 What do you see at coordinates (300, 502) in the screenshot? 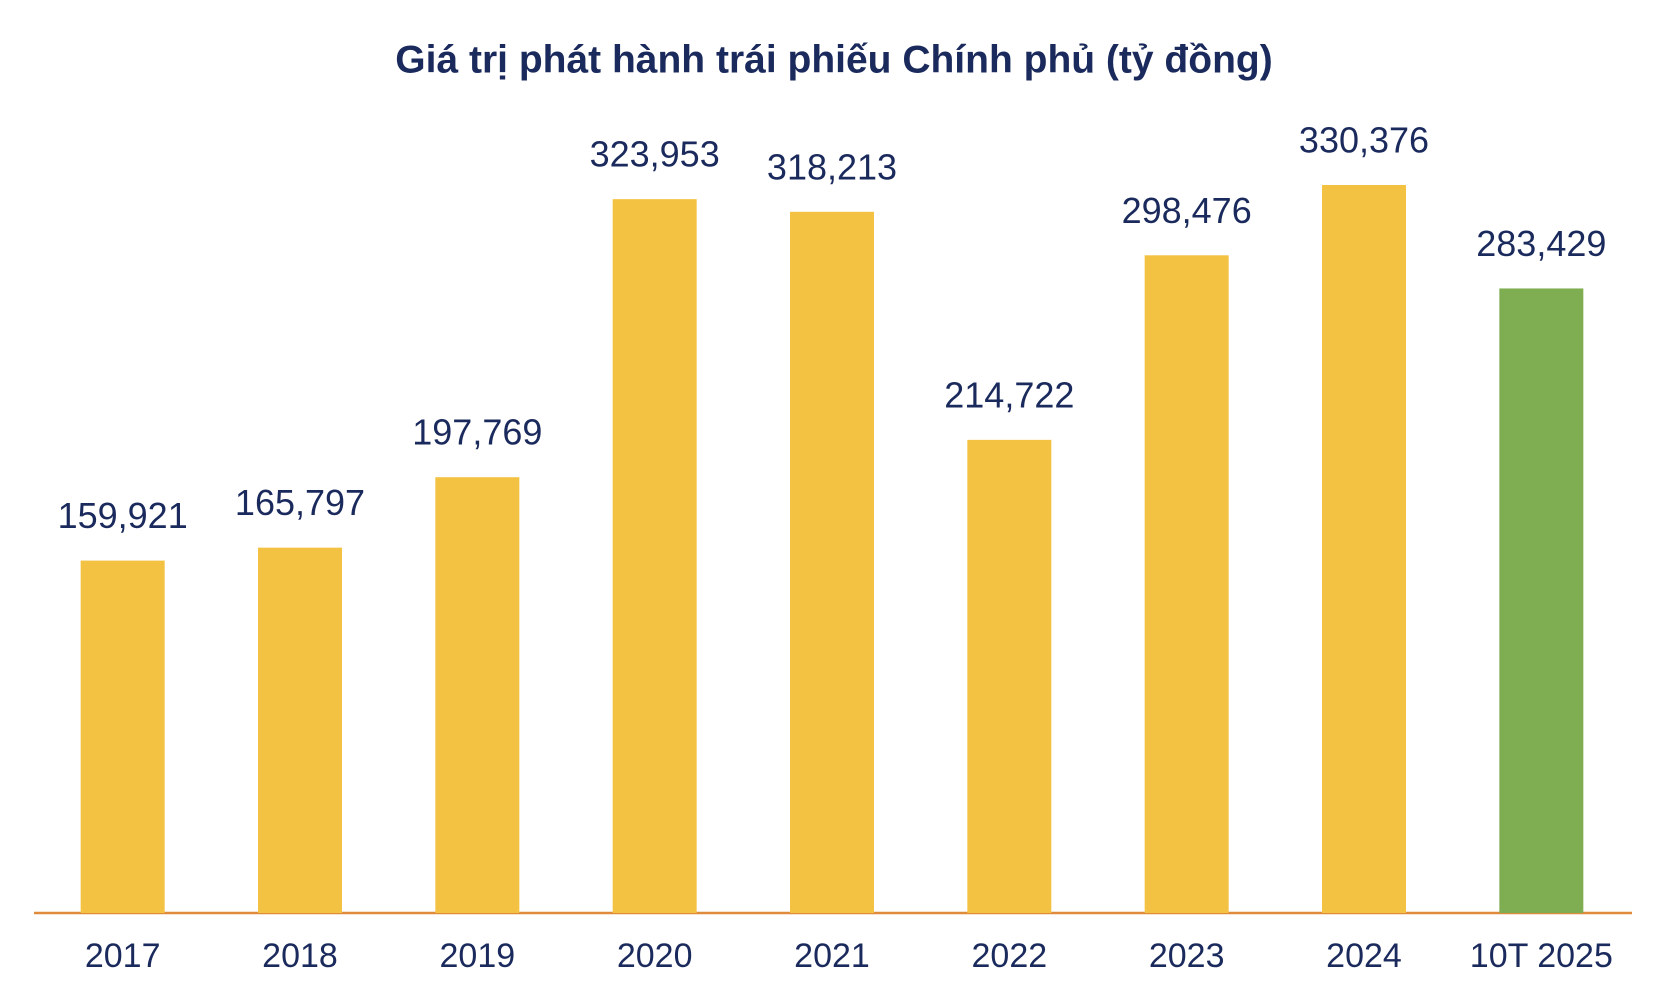
I see `value-label: 165,797` at bounding box center [300, 502].